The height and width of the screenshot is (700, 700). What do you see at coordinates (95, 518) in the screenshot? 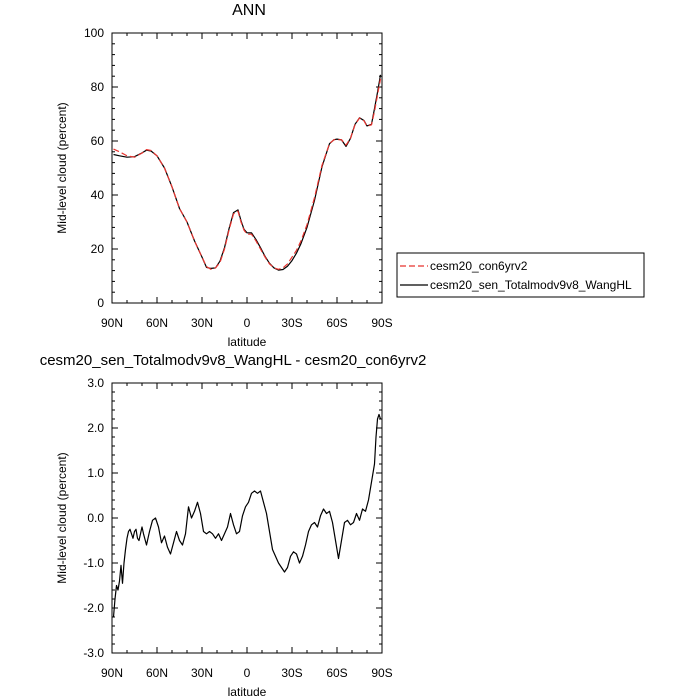
I see `y-tick-label: 0.0` at bounding box center [95, 518].